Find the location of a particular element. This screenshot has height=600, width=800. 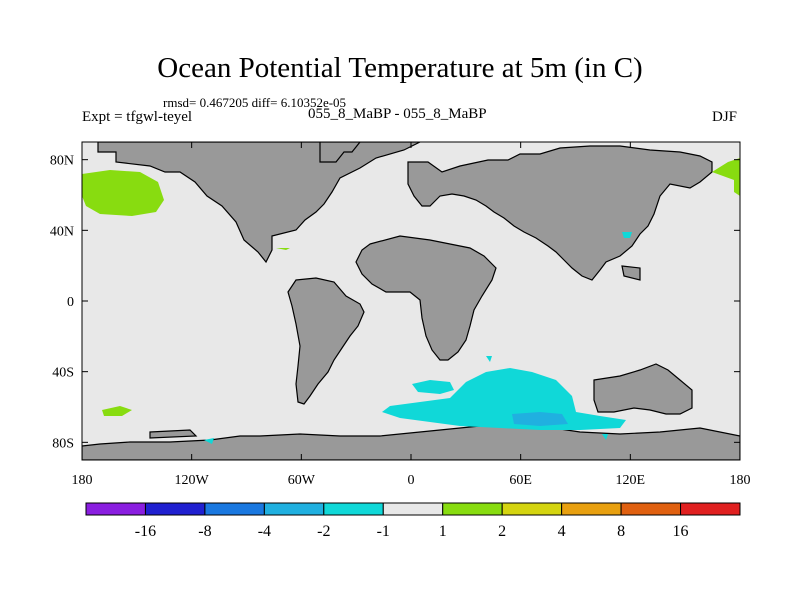

y-tick-label: 80S is located at coordinates (63, 443).